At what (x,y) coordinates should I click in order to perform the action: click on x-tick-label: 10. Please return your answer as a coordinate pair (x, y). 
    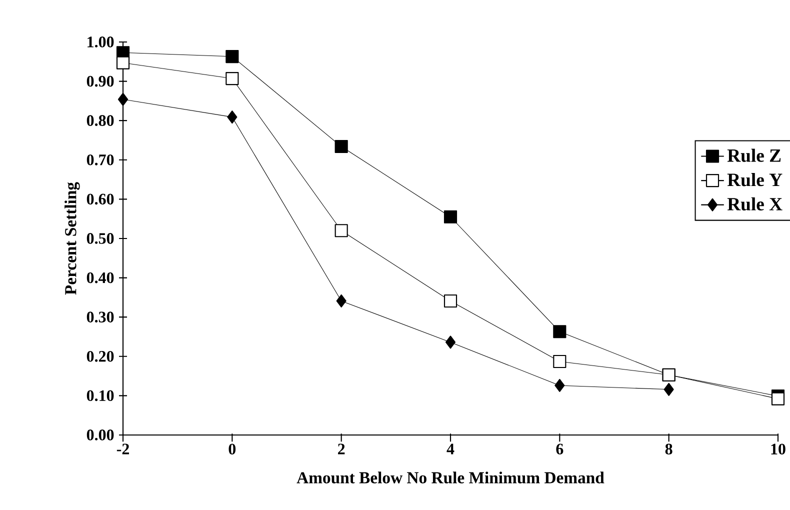
    Looking at the image, I should click on (778, 449).